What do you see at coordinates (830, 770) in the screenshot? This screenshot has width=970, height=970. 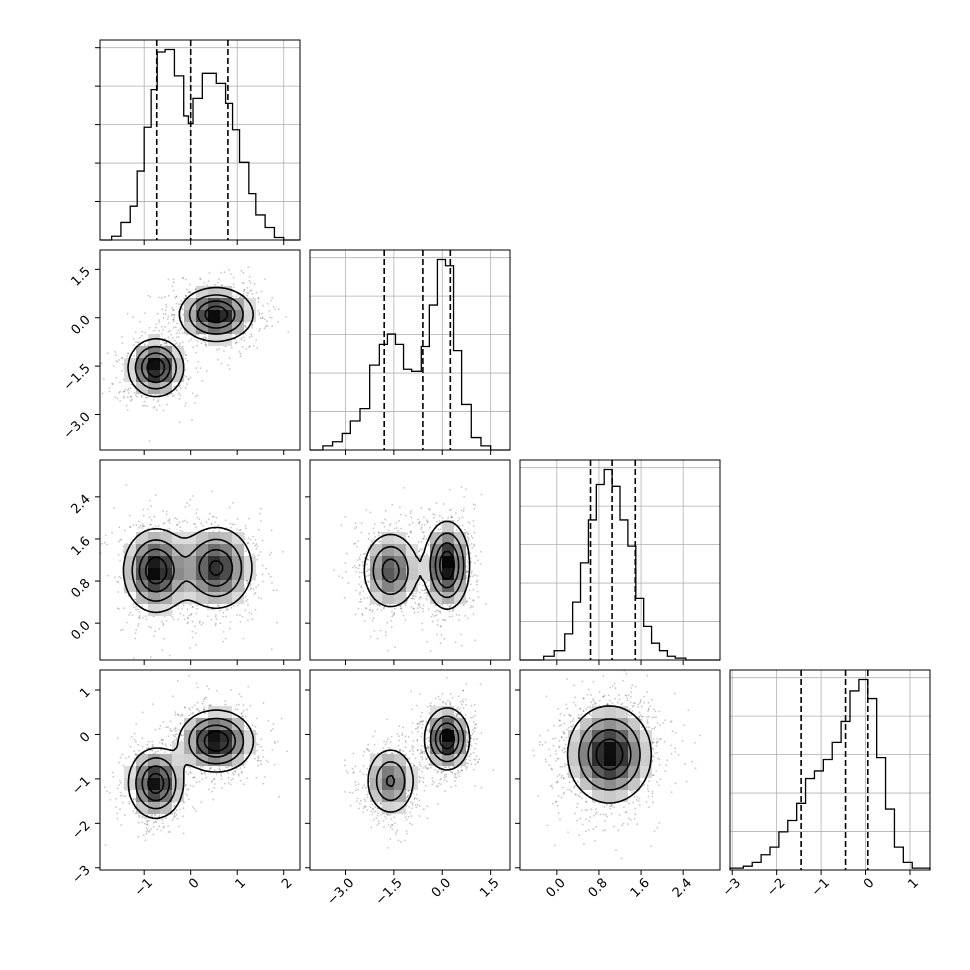 I see `histogram-grid` at bounding box center [830, 770].